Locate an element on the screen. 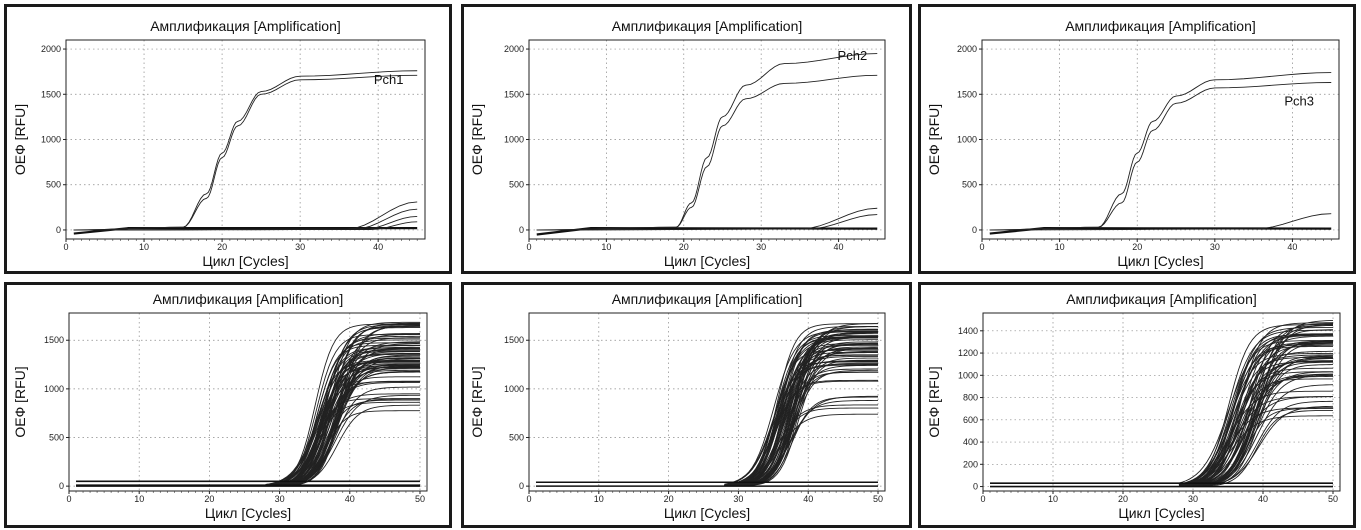 The image size is (1361, 530). y-tick-label: 200 is located at coordinates (970, 464).